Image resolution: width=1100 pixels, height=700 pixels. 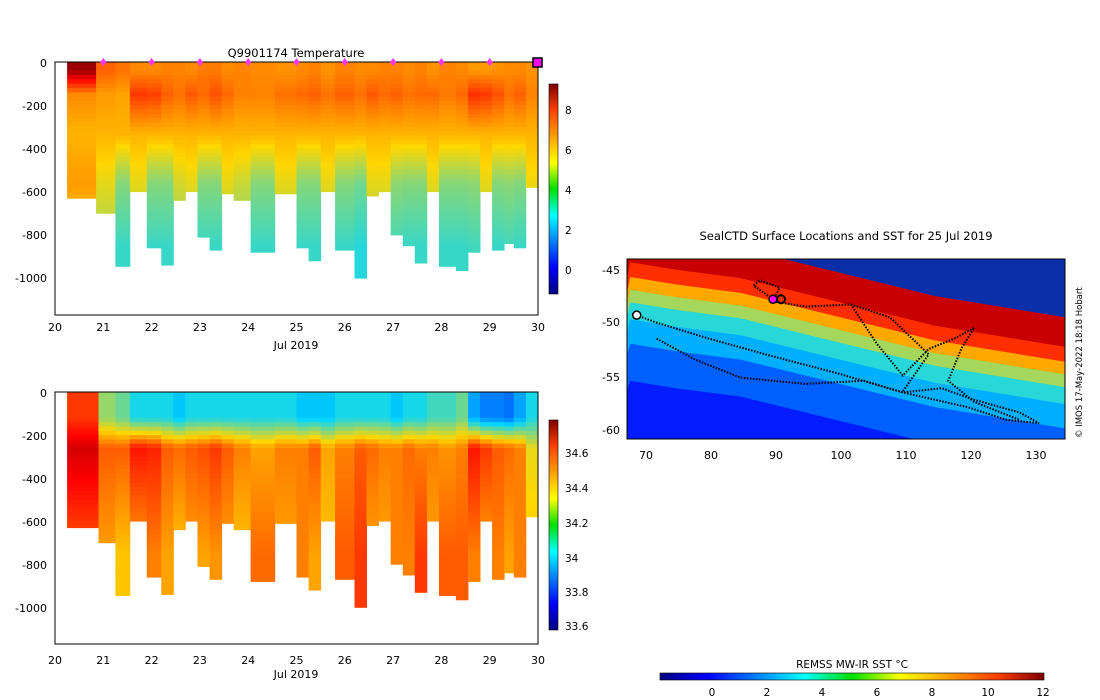 I want to click on deployment-marker, so click(x=636, y=315).